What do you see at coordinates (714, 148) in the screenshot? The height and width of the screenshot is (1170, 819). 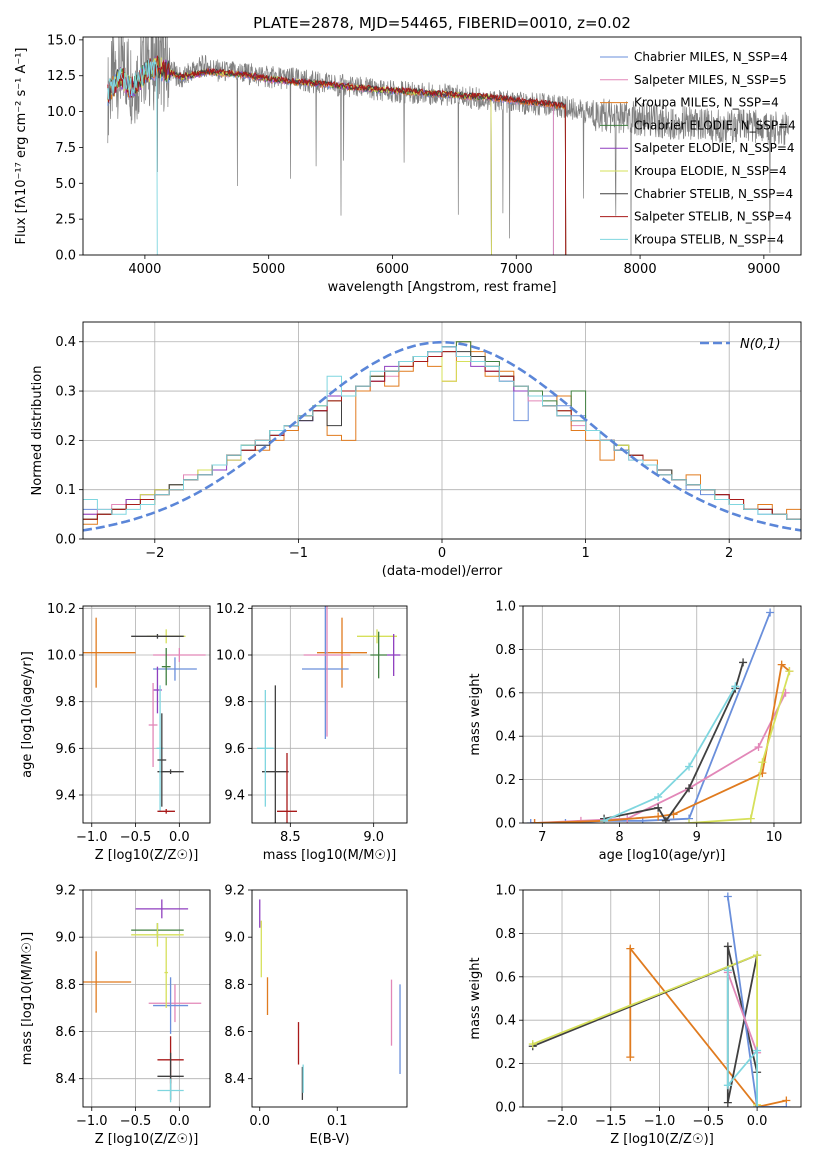 I see `legend-entry: Salpeter ELODIE, N_SSP=4` at bounding box center [714, 148].